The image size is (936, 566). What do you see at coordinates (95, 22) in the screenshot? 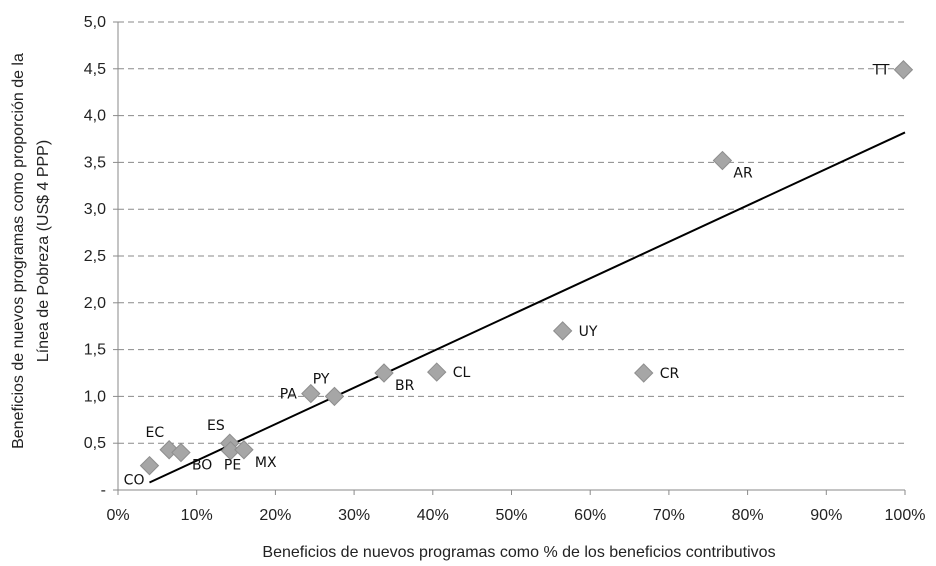
I see `y-tick-label: 5,0` at bounding box center [95, 22].